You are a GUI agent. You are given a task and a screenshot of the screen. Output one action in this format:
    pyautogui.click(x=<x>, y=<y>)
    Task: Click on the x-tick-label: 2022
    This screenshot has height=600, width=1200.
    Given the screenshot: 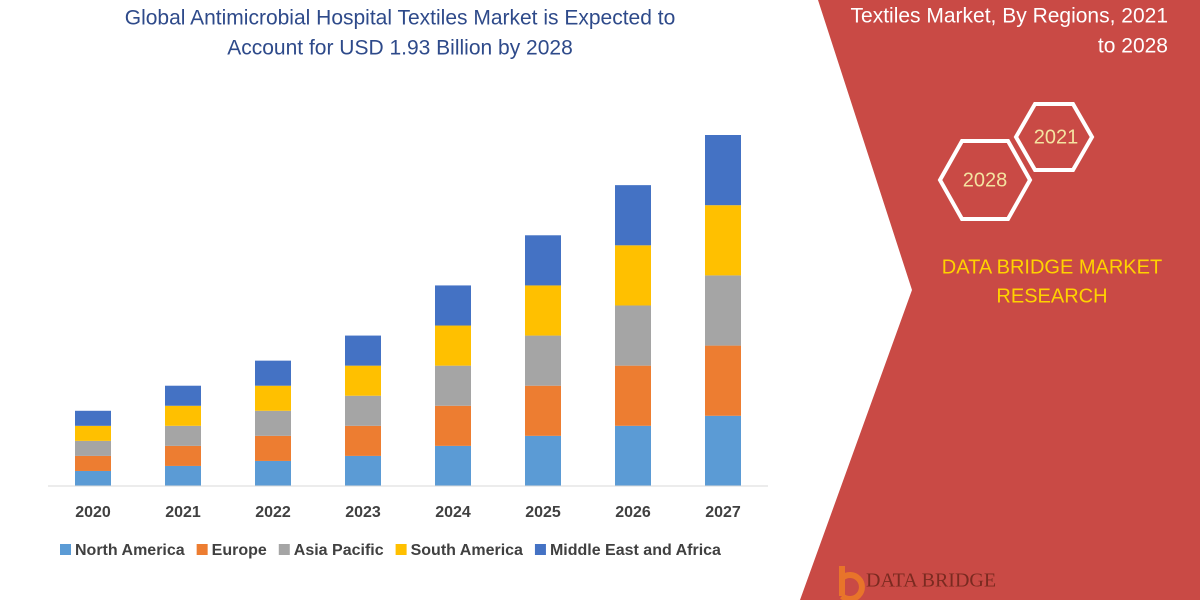 What is the action you would take?
    pyautogui.click(x=273, y=512)
    